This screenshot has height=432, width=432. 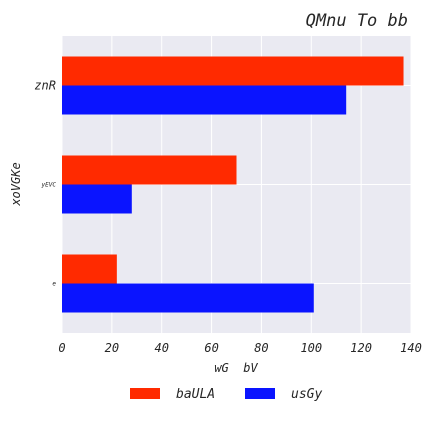 What do you see at coordinates (161, 348) in the screenshot?
I see `x-tick-label-40: 40` at bounding box center [161, 348].